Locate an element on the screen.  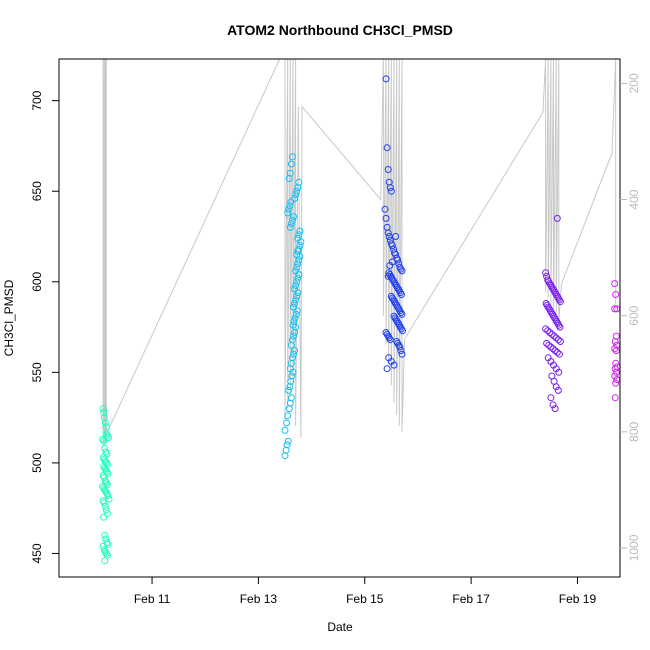
y2-tick-label: 800 is located at coordinates (634, 431).